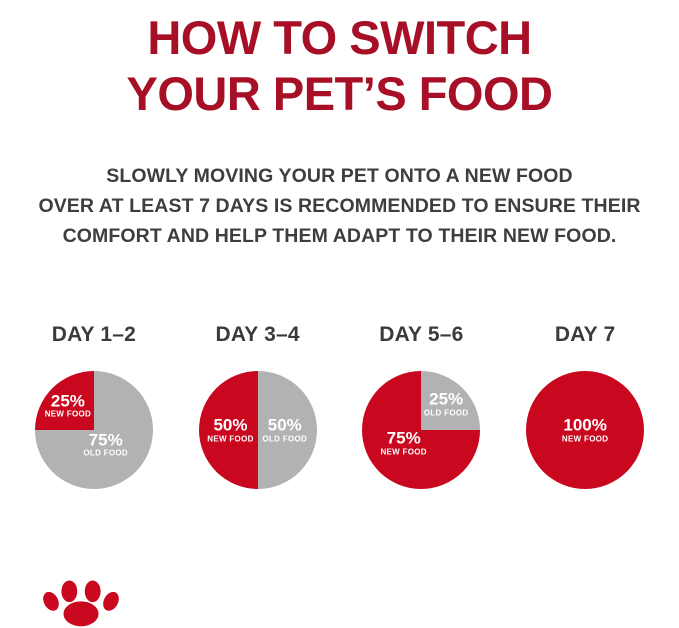  Describe the element at coordinates (585, 425) in the screenshot. I see `new-food-percentage: 100%` at that location.